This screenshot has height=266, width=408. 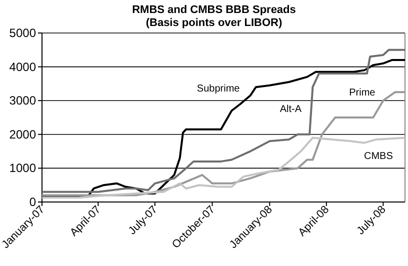 I want to click on chart-subtitle: (Basis points over LIBOR), so click(x=214, y=23).